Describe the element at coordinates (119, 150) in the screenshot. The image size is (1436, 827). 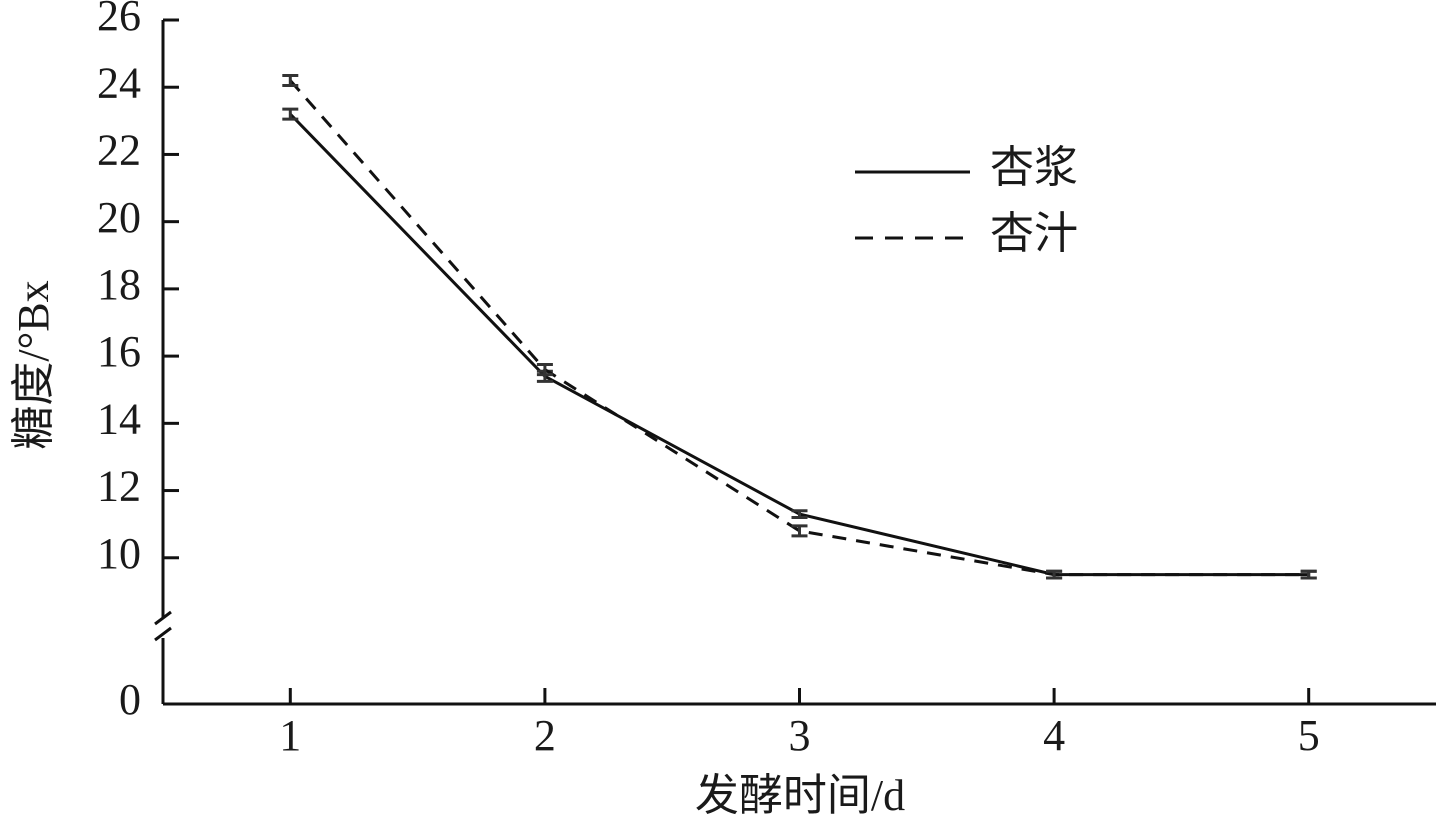
I see `y-tick-label: 22` at that location.